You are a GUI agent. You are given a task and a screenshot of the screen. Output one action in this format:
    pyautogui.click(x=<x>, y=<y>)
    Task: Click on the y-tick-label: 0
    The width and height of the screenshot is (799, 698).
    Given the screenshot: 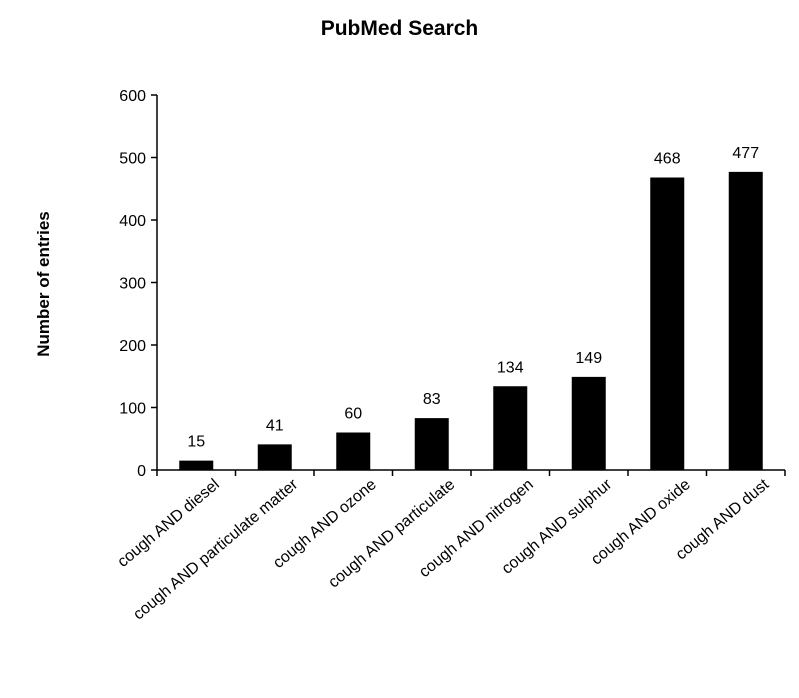 What is the action you would take?
    pyautogui.click(x=141, y=471)
    